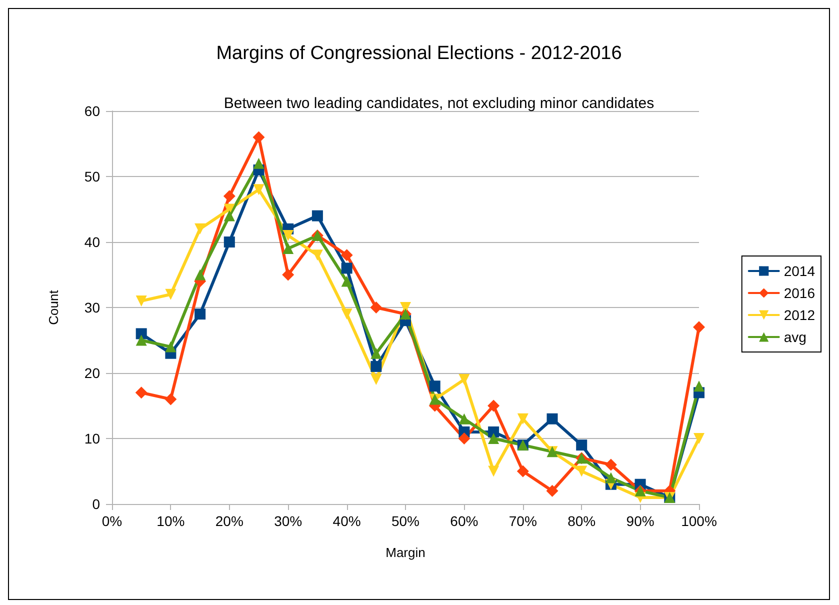 The height and width of the screenshot is (605, 839). What do you see at coordinates (92, 438) in the screenshot?
I see `y-tick-label: 10` at bounding box center [92, 438].